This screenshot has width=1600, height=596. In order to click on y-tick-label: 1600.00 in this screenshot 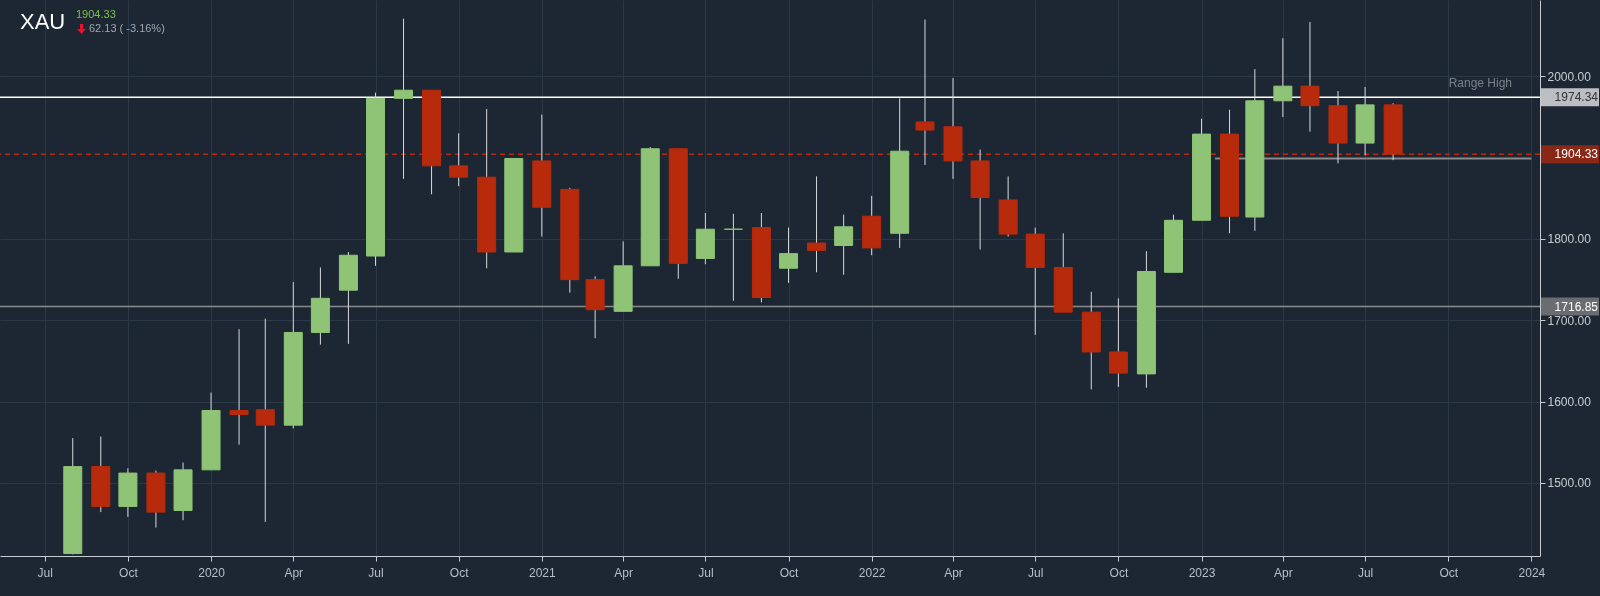, I will do `click(1569, 402)`.